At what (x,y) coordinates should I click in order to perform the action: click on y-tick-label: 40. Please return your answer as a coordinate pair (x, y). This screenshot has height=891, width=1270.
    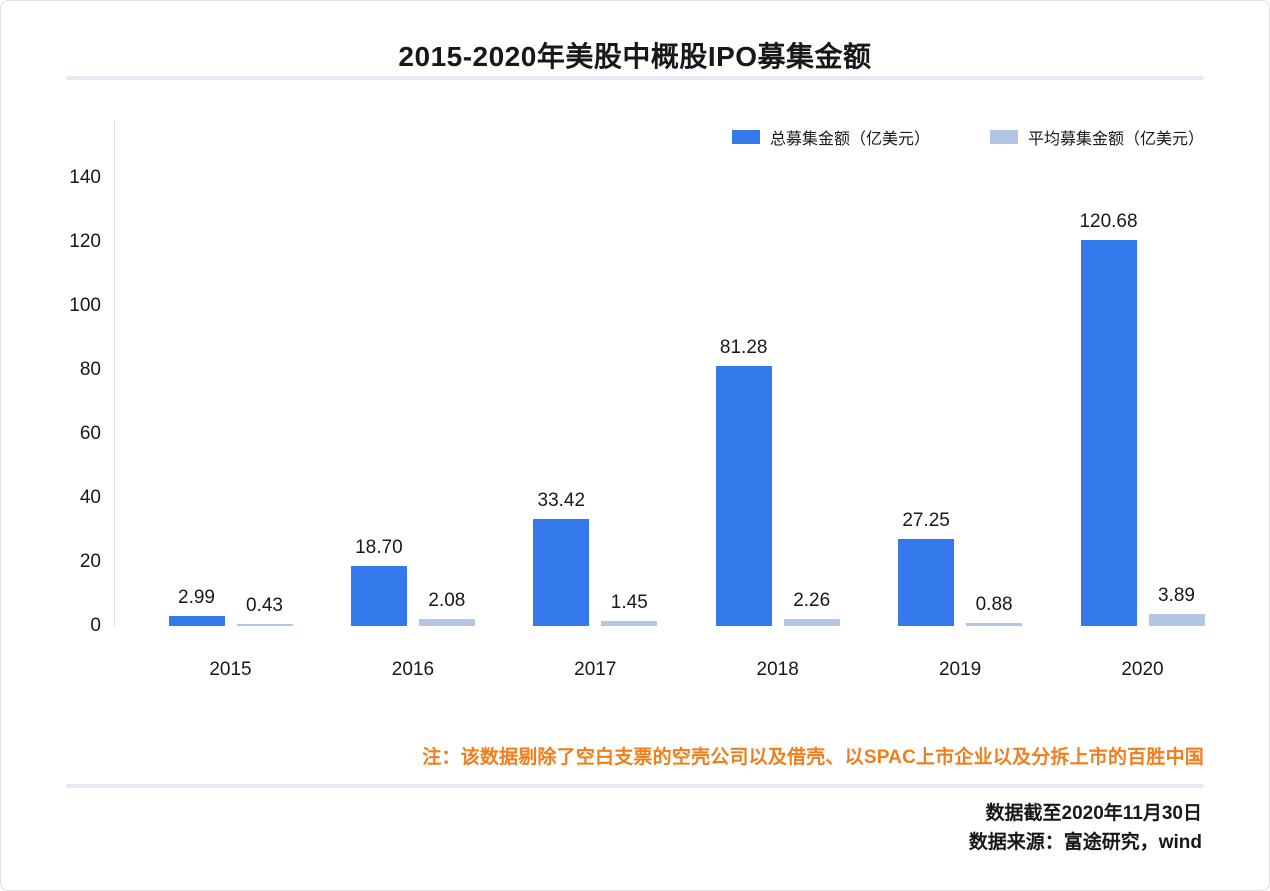
    Looking at the image, I should click on (90, 497).